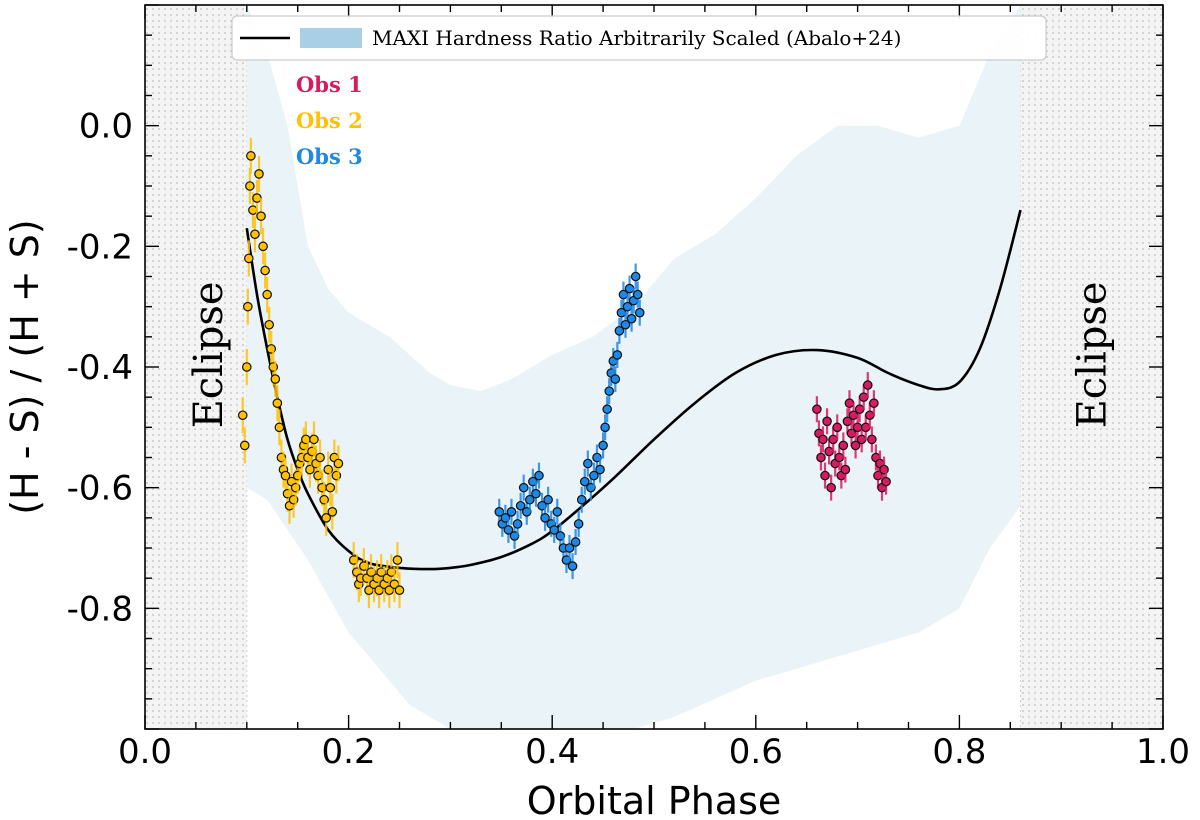  What do you see at coordinates (209, 354) in the screenshot?
I see `eclipse-label-1: Eclipse` at bounding box center [209, 354].